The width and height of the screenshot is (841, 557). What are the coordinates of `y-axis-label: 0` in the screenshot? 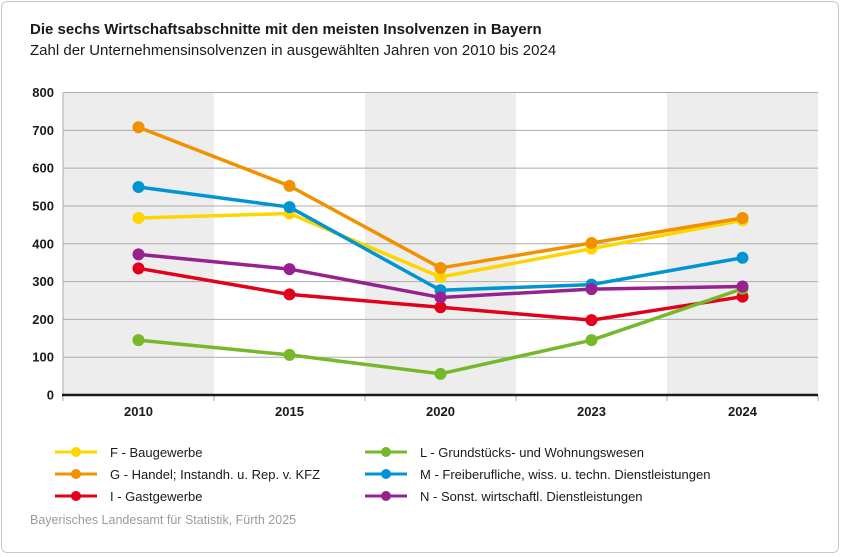 It's located at (50, 395).